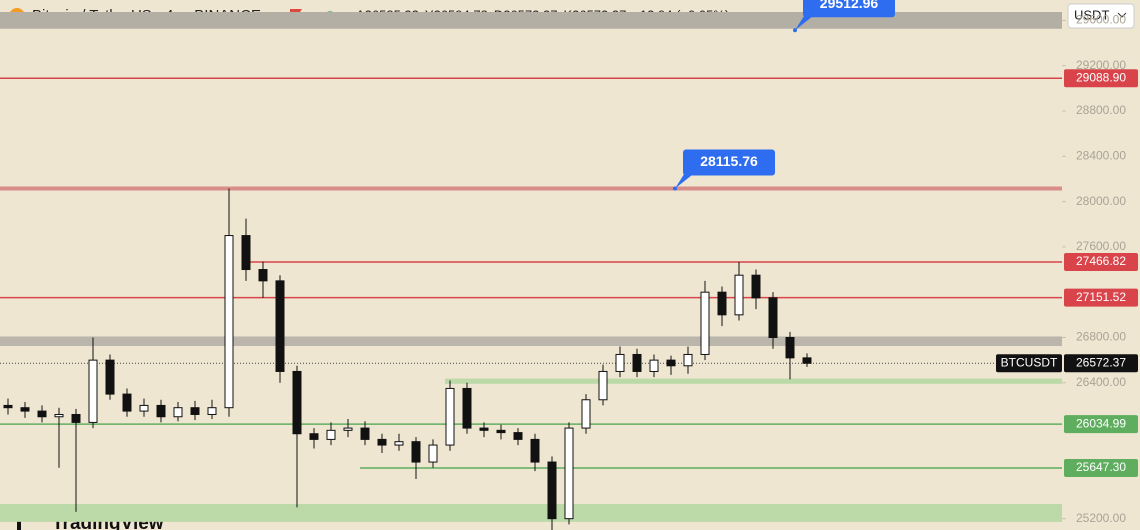  What do you see at coordinates (1091, 14) in the screenshot?
I see `currency-label: USDT` at bounding box center [1091, 14].